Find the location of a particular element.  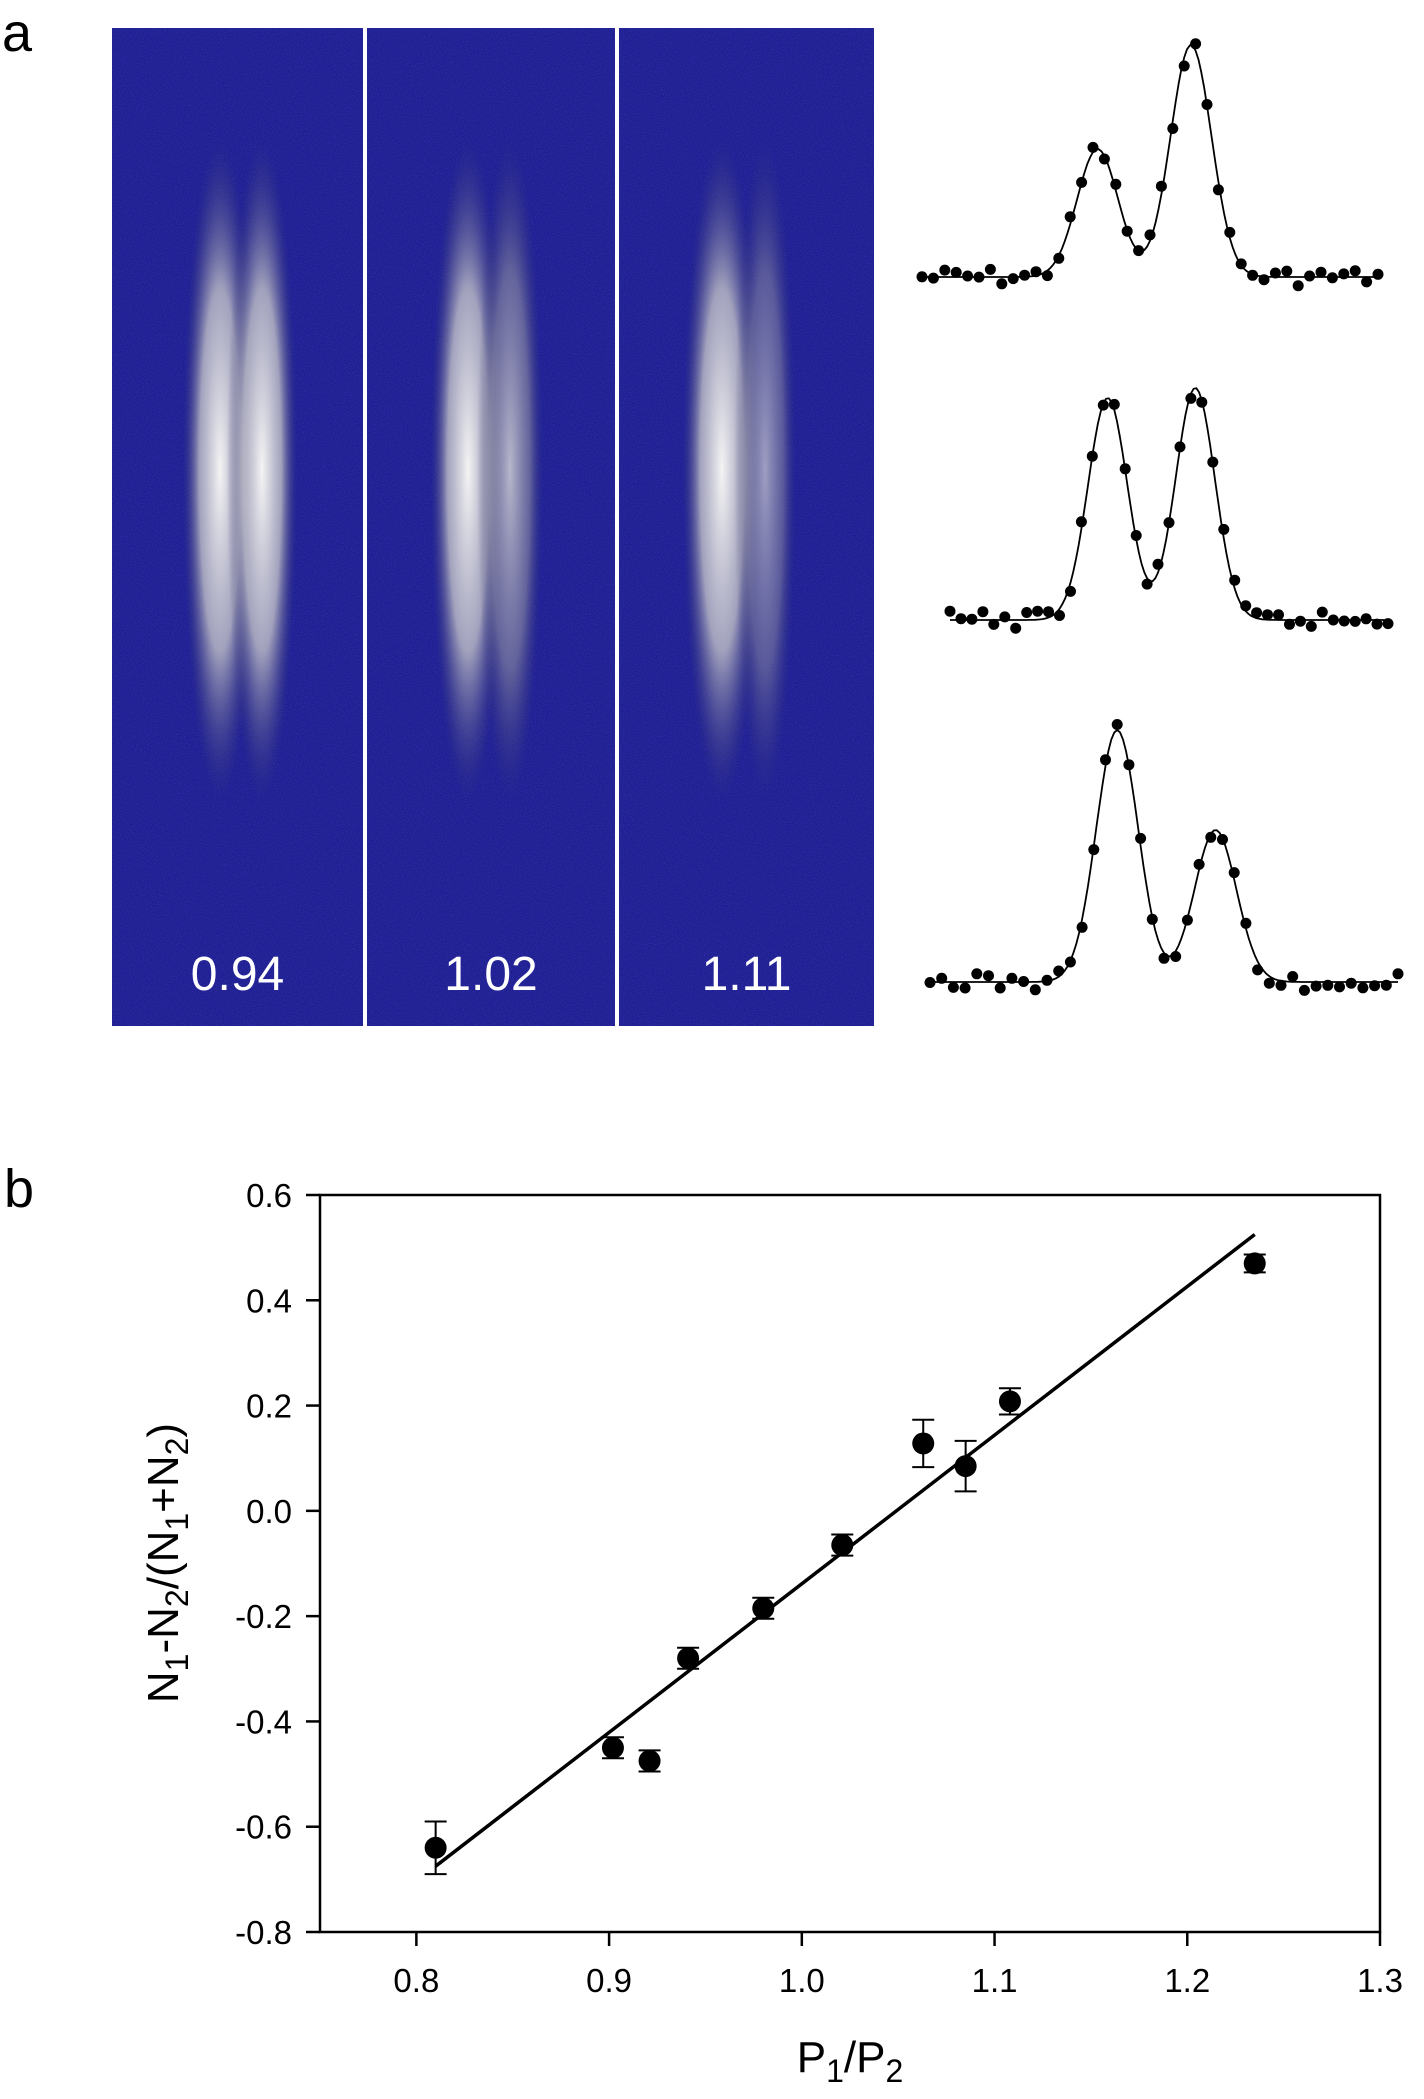

image-label-2: 1.02 is located at coordinates (490, 974).